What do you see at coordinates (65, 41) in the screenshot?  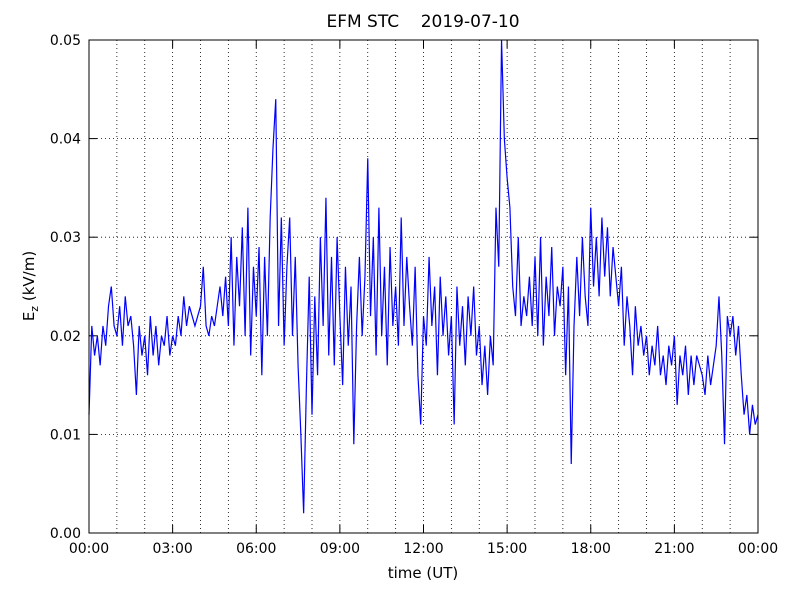 I see `y-tick-label: 0.05` at bounding box center [65, 41].